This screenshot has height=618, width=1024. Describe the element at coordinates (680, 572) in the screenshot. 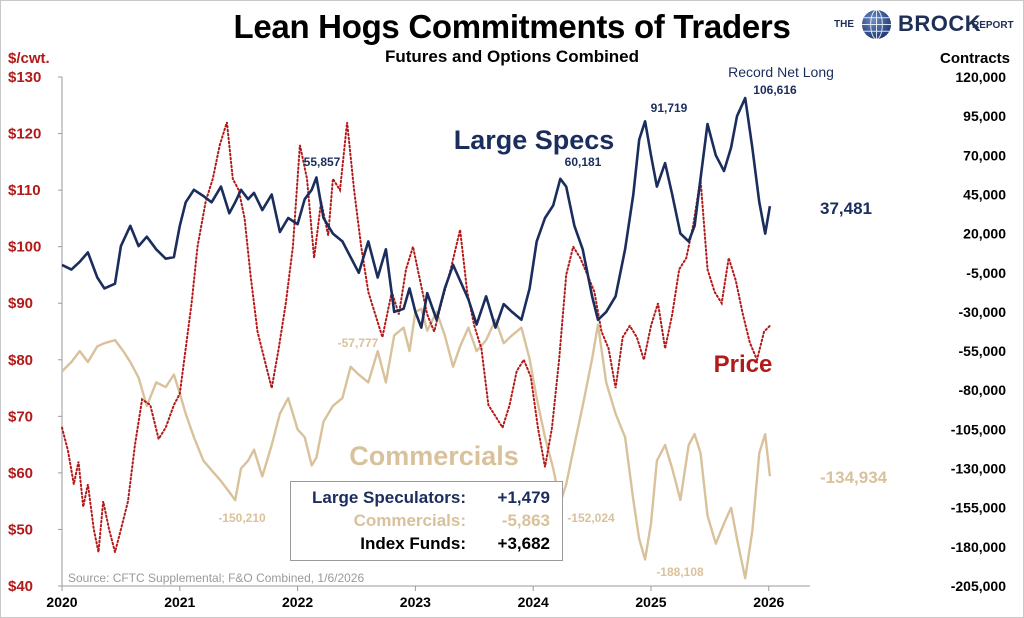

I see `annotation-label: -188,108` at that location.